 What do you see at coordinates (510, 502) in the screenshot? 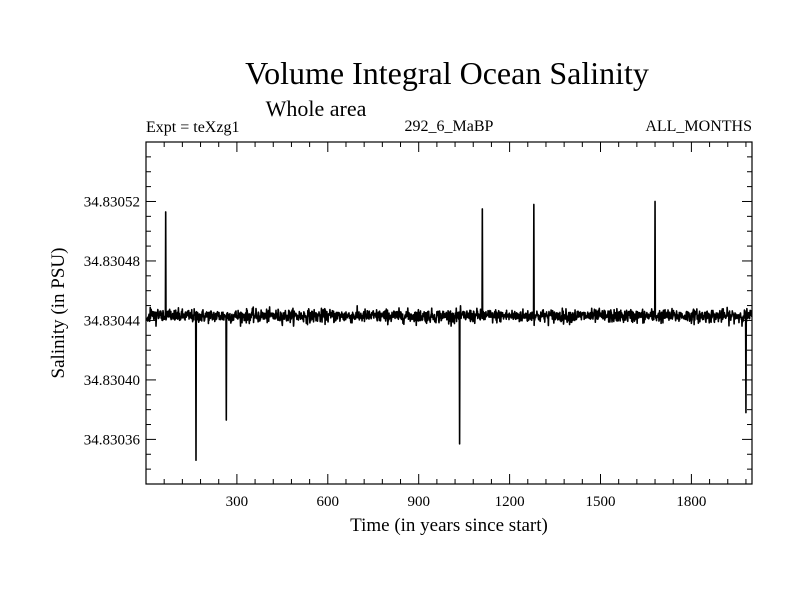
I see `x-tick-label: 1200` at bounding box center [510, 502].